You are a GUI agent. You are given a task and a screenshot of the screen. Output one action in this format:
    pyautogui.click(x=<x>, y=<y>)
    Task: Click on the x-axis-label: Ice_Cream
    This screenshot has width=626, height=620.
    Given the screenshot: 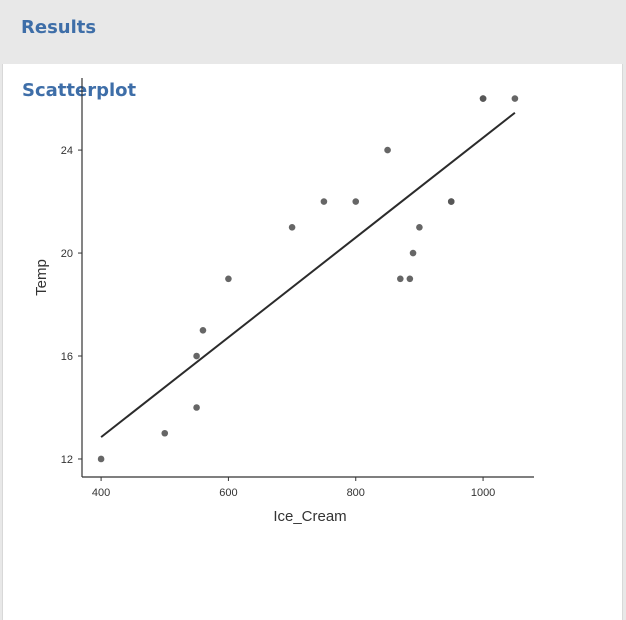 What is the action you would take?
    pyautogui.click(x=309, y=516)
    